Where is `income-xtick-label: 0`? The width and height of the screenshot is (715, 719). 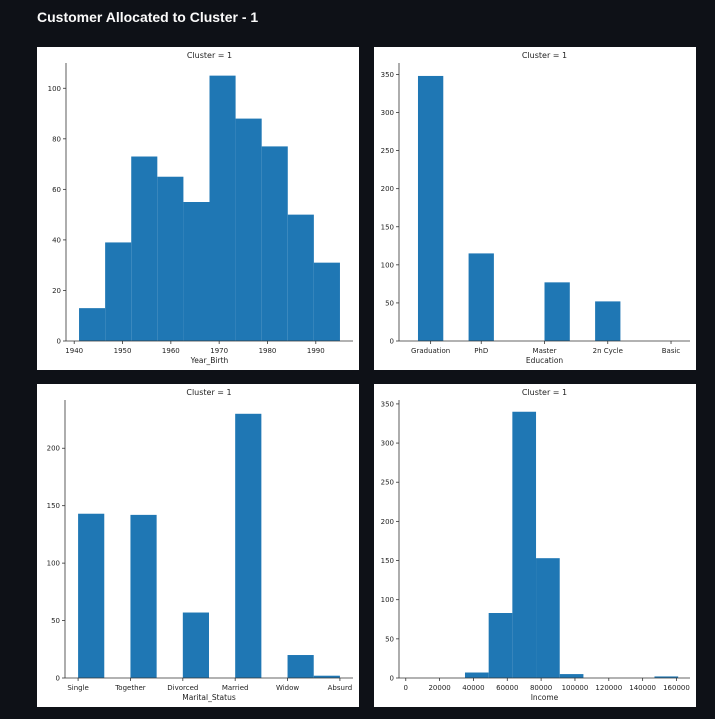
income-xtick-label: 0 is located at coordinates (406, 688).